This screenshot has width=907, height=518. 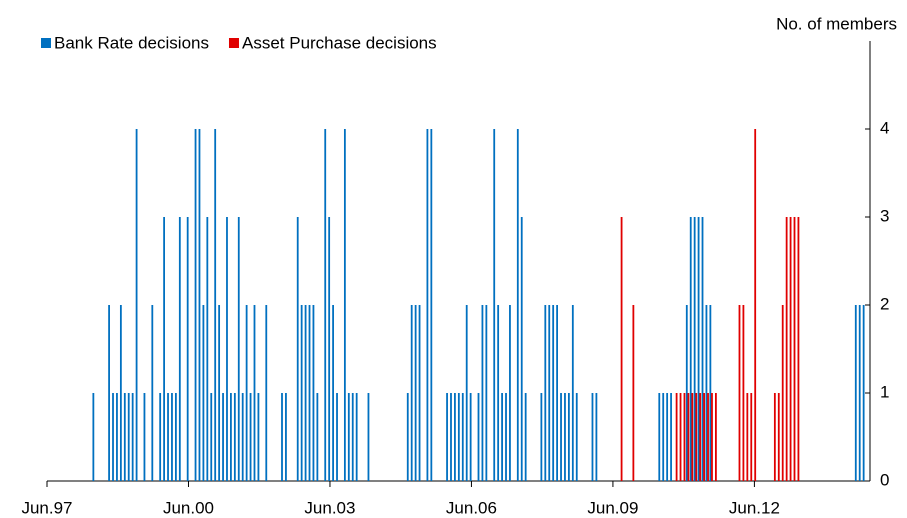 I want to click on y-tick-label: 4, so click(x=884, y=127).